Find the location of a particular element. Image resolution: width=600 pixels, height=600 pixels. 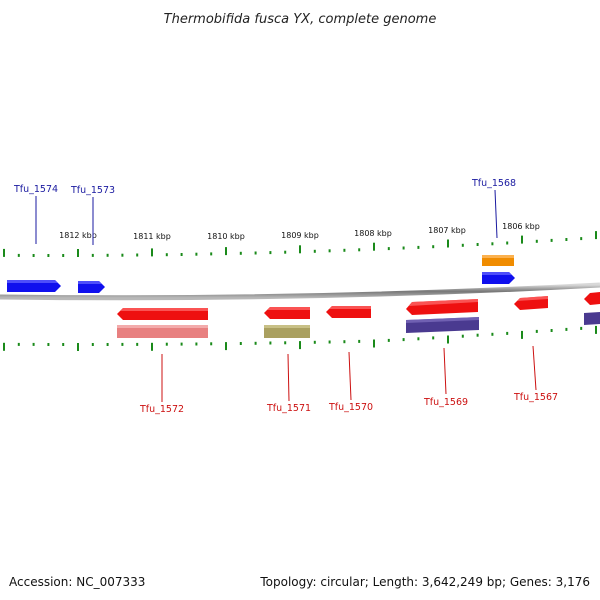

scale-ticks-reverse is located at coordinates (300, 338).